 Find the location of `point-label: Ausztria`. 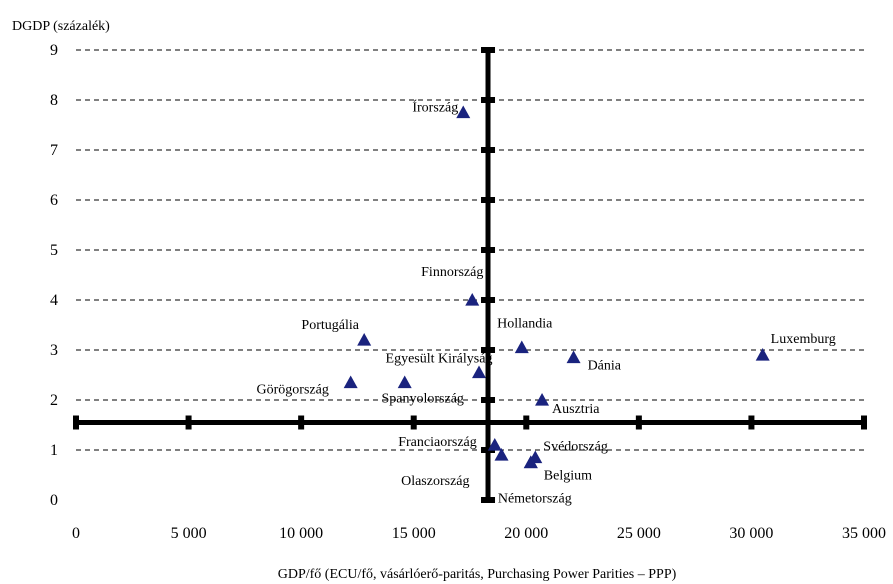

point-label: Ausztria is located at coordinates (576, 409).